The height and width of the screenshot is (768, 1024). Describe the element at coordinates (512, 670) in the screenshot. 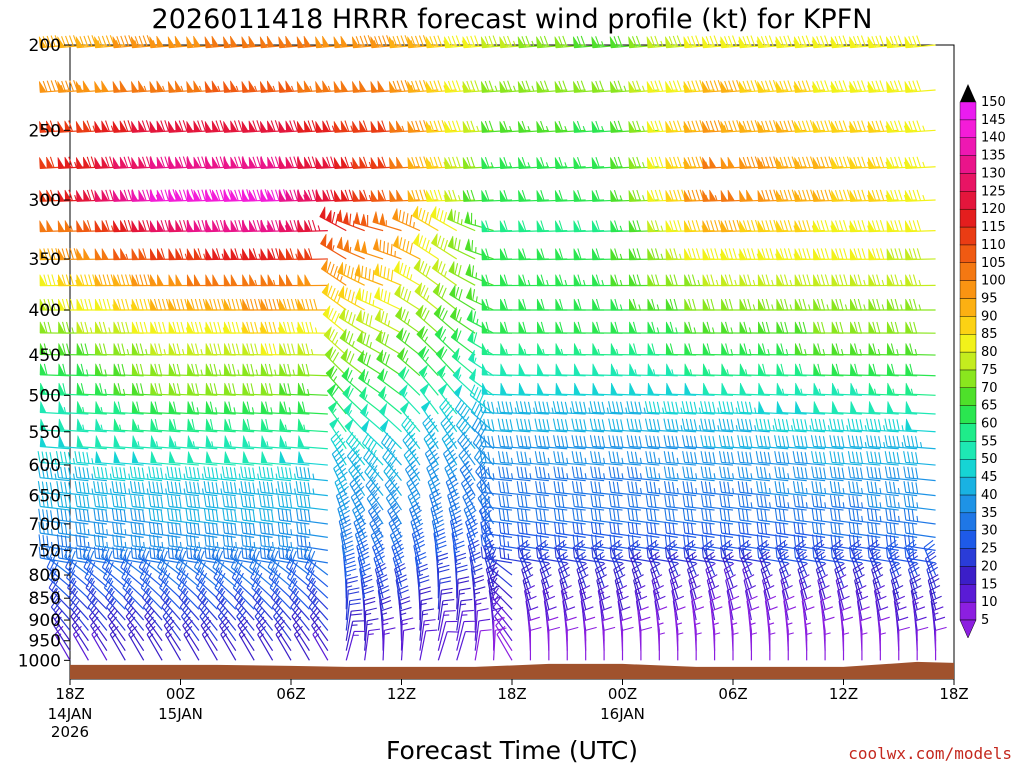

I see `surface-terrain` at that location.